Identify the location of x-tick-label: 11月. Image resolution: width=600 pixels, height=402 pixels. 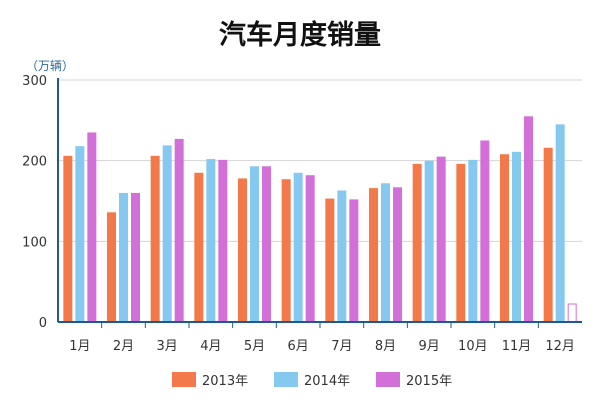
(517, 346).